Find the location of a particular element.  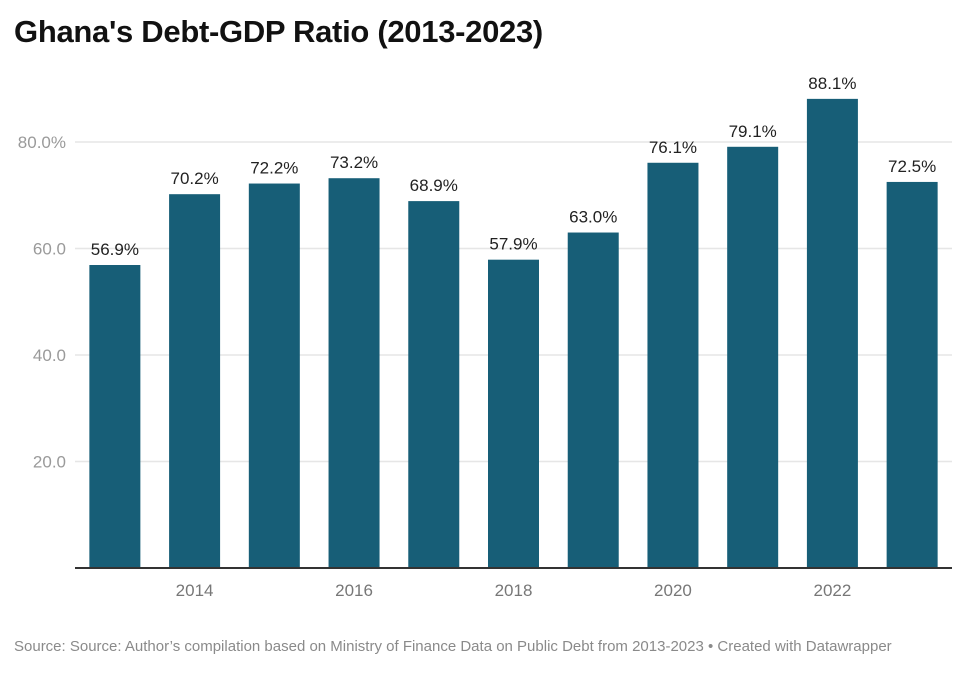

value-label: 88.1% is located at coordinates (832, 83).